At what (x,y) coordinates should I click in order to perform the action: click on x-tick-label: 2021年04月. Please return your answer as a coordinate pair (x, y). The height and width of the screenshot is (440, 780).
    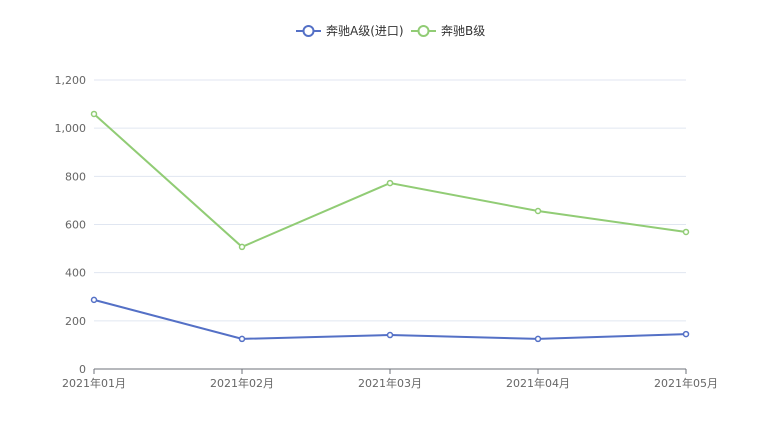
    Looking at the image, I should click on (538, 383).